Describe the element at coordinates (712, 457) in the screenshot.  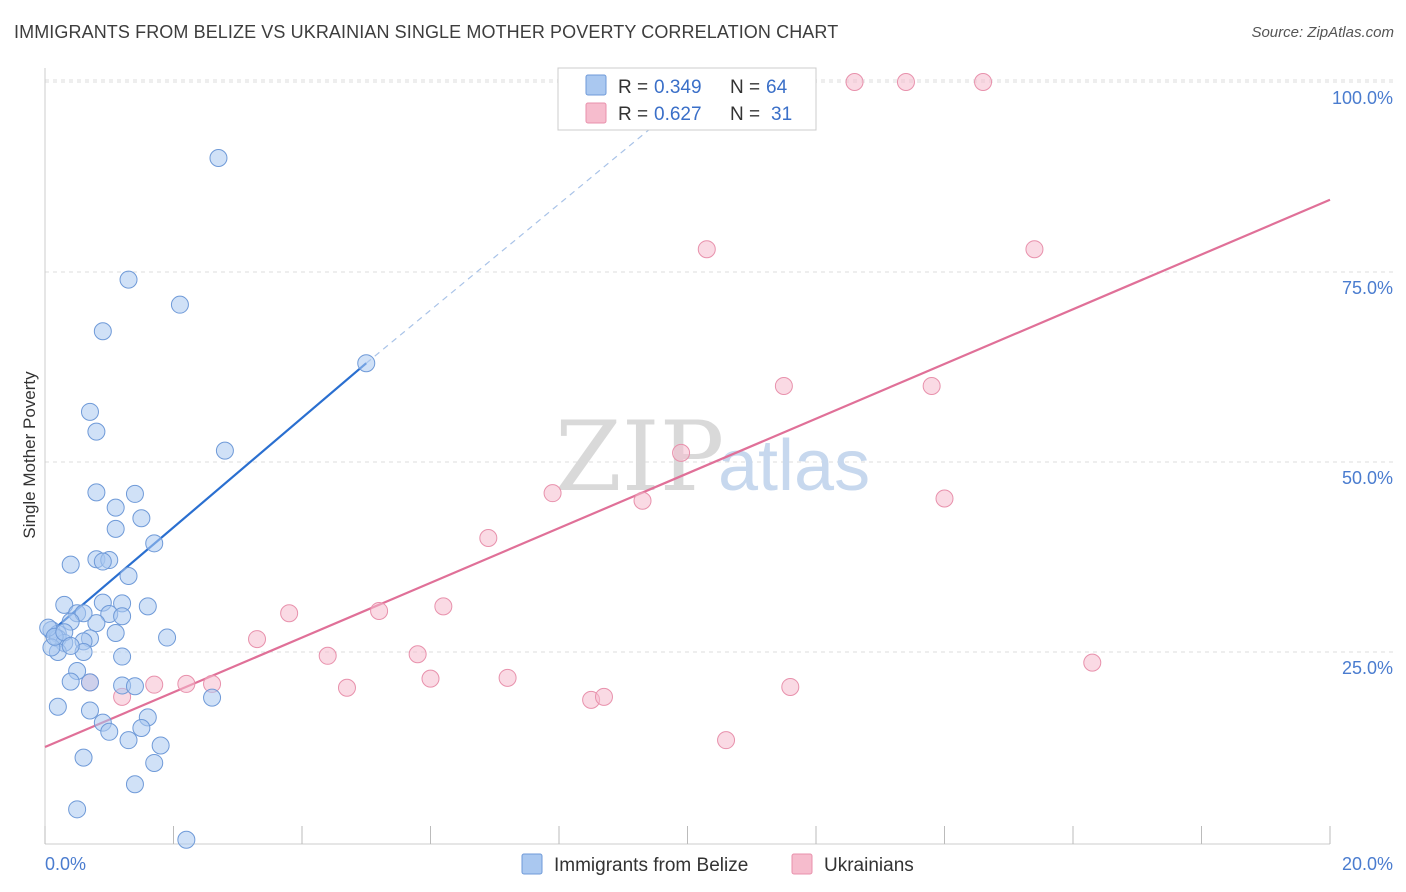
I see `watermark: ZIP atlas` at that location.